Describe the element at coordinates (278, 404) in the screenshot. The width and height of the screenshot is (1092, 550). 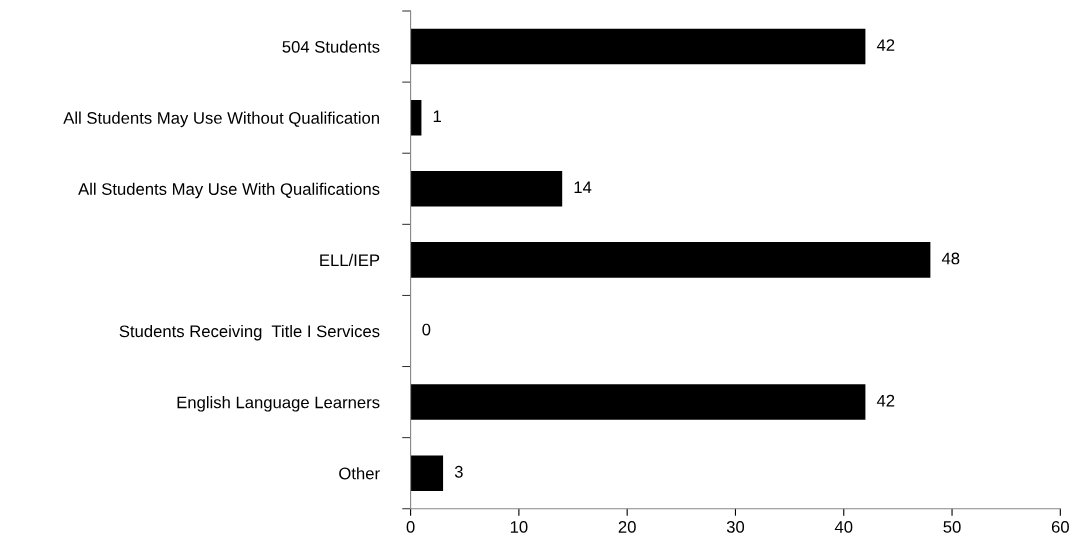
I see `y-tick-label: English Language Learners` at that location.